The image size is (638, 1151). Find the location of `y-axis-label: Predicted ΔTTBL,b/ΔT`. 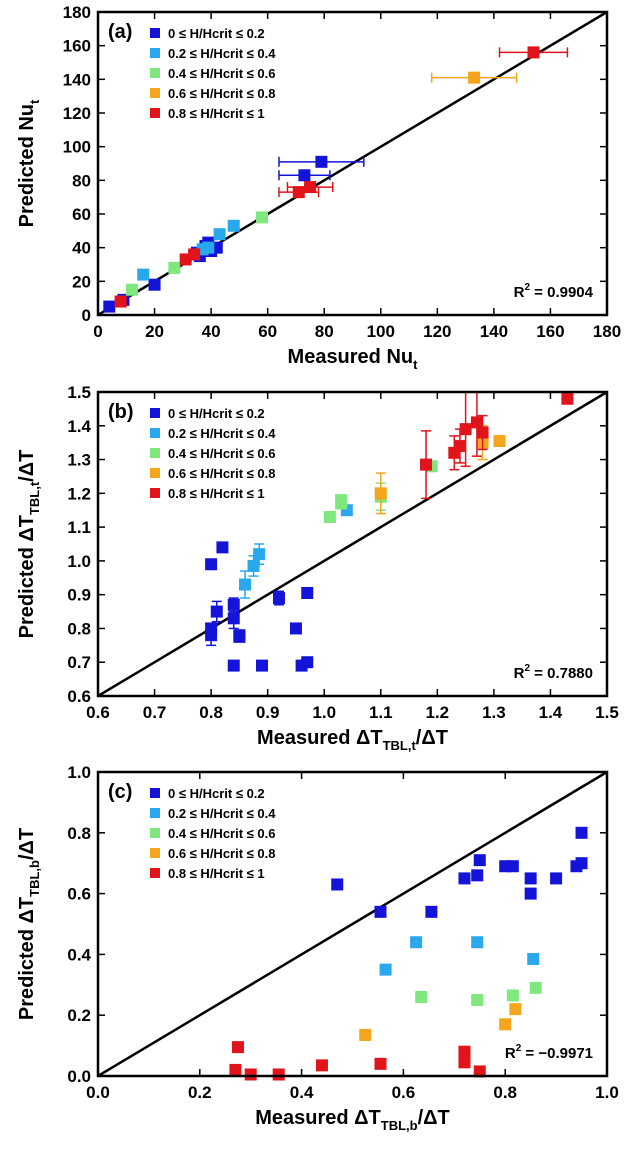

y-axis-label: Predicted ΔTTBL,b/ΔT is located at coordinates (29, 924).